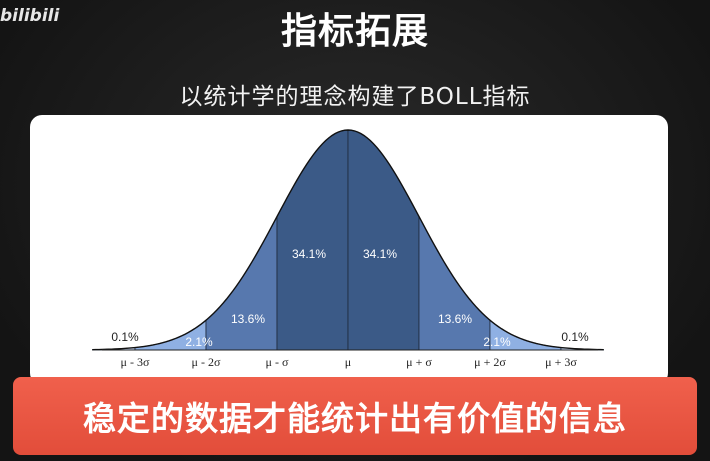 Image resolution: width=710 pixels, height=461 pixels. What do you see at coordinates (125, 337) in the screenshot?
I see `band-label-0: 0.1%` at bounding box center [125, 337].